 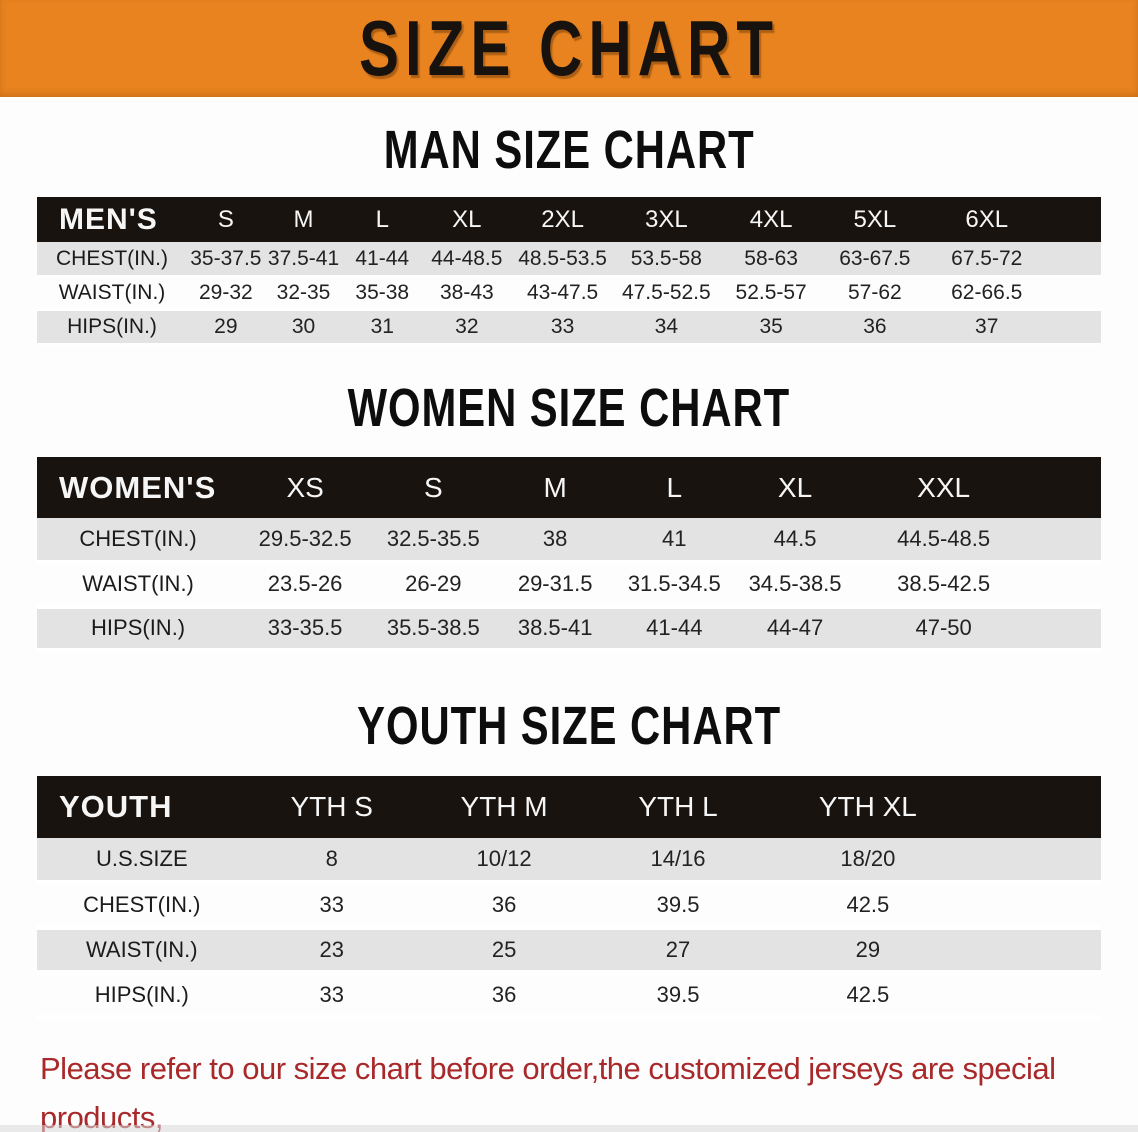 I want to click on size-value-cell: 35-37.5, so click(x=226, y=259).